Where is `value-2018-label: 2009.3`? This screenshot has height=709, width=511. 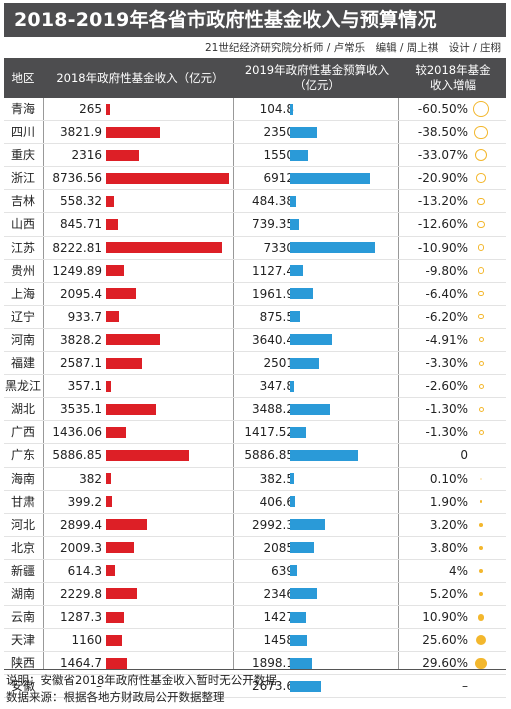 value-2018-label: 2009.3 is located at coordinates (81, 547).